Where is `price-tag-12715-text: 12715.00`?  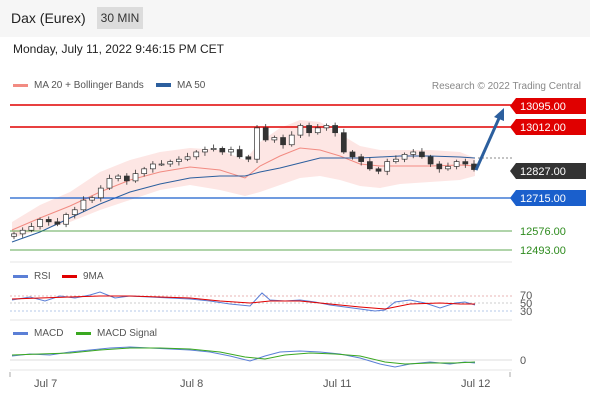 price-tag-12715-text: 12715.00 is located at coordinates (543, 199).